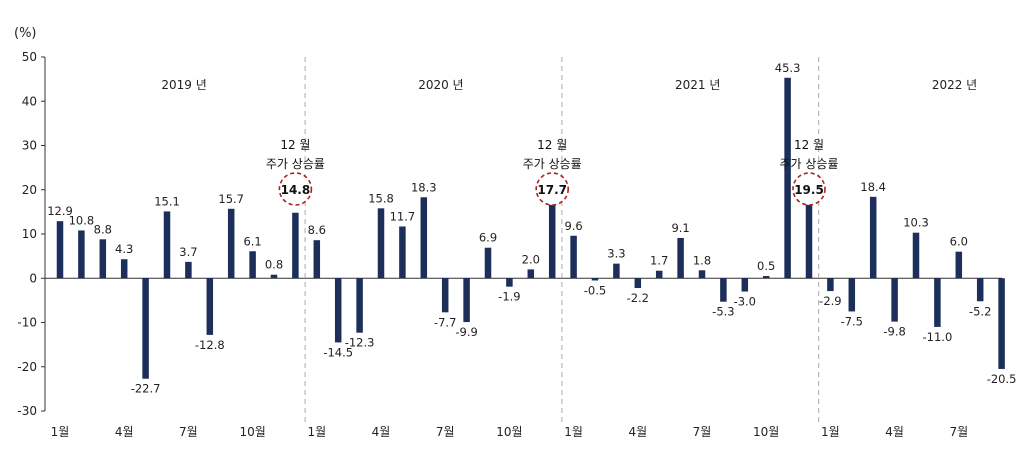 This screenshot has width=1023, height=456. I want to click on bar-value-label: 11.7, so click(403, 216).